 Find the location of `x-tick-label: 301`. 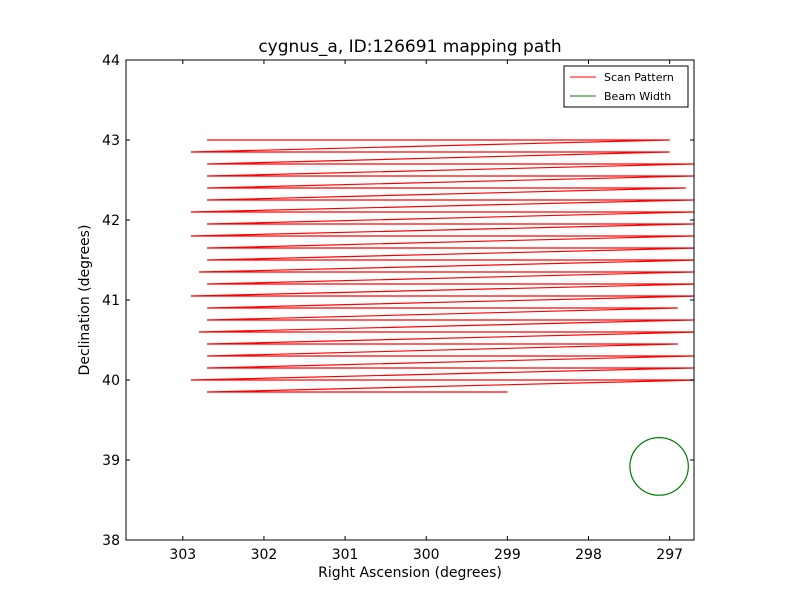

x-tick-label: 301 is located at coordinates (345, 555).